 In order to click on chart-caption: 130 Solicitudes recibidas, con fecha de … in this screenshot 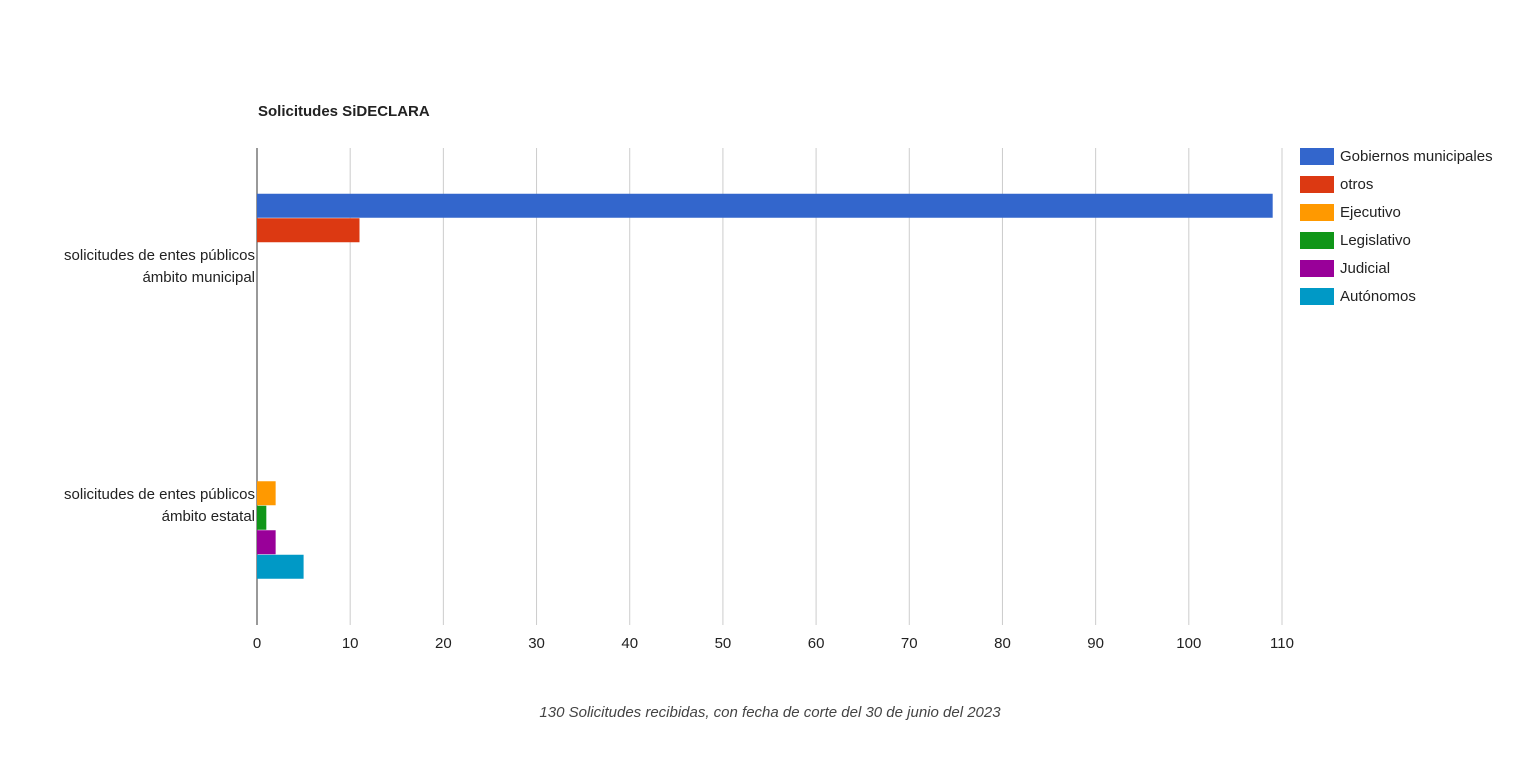, I will do `click(770, 712)`.